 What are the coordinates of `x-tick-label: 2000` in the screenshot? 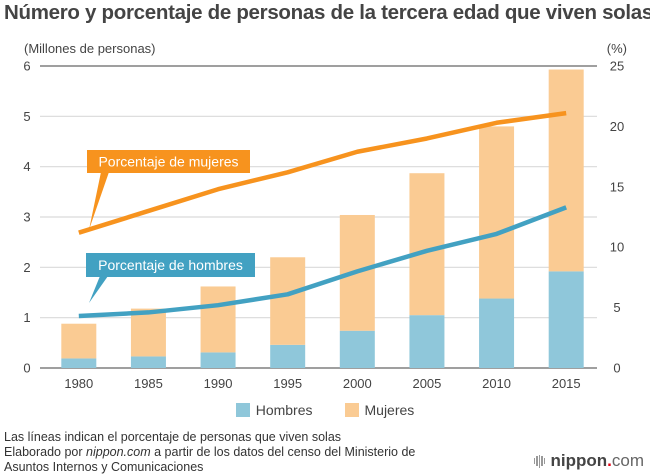 It's located at (357, 383).